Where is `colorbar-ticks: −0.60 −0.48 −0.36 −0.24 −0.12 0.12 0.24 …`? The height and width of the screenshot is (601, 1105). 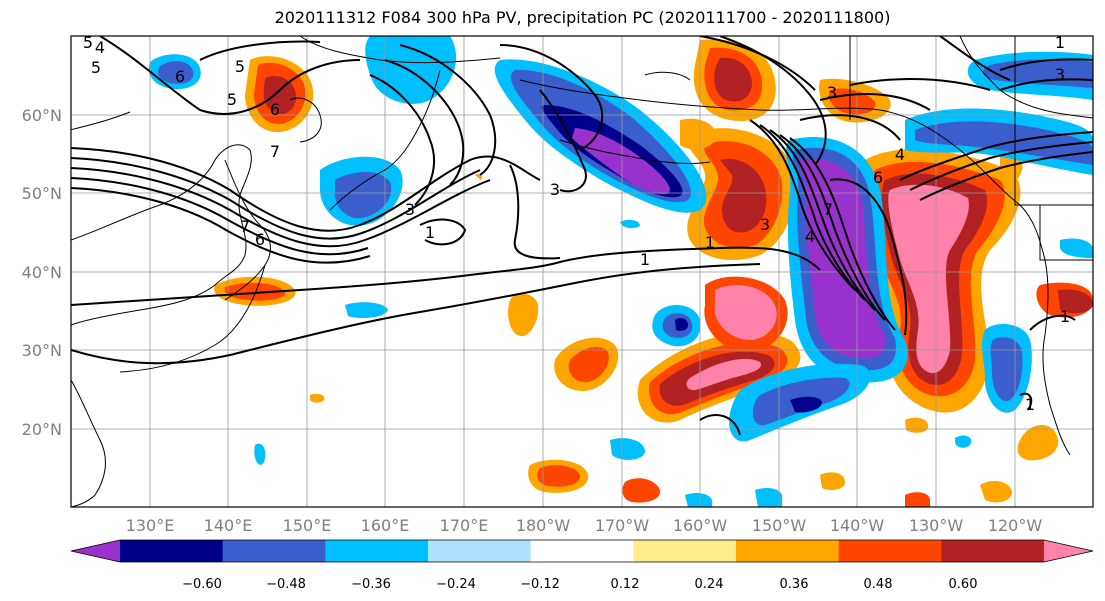
colorbar-ticks: −0.60 −0.48 −0.36 −0.24 −0.12 0.12 0.24 … is located at coordinates (579, 584).